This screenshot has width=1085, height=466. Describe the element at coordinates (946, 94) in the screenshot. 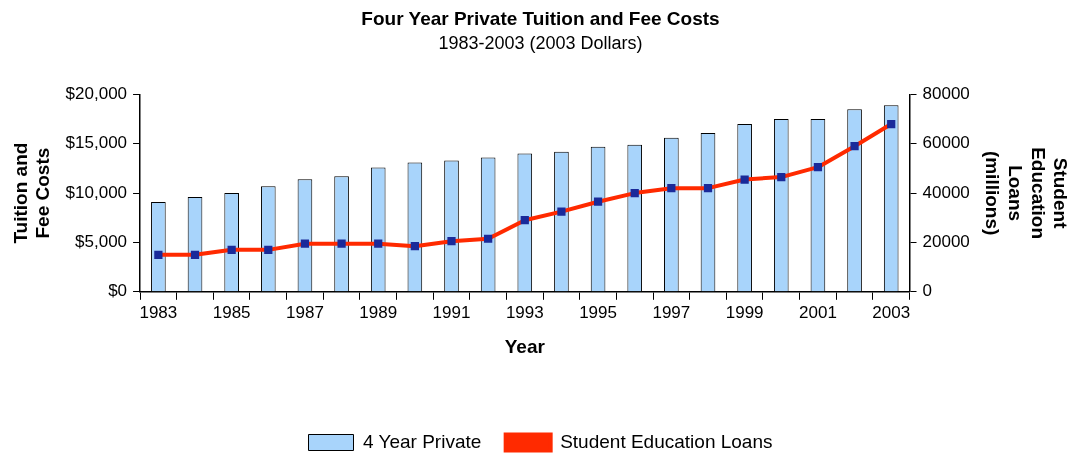

I see `y2-tick-label: 80000` at that location.